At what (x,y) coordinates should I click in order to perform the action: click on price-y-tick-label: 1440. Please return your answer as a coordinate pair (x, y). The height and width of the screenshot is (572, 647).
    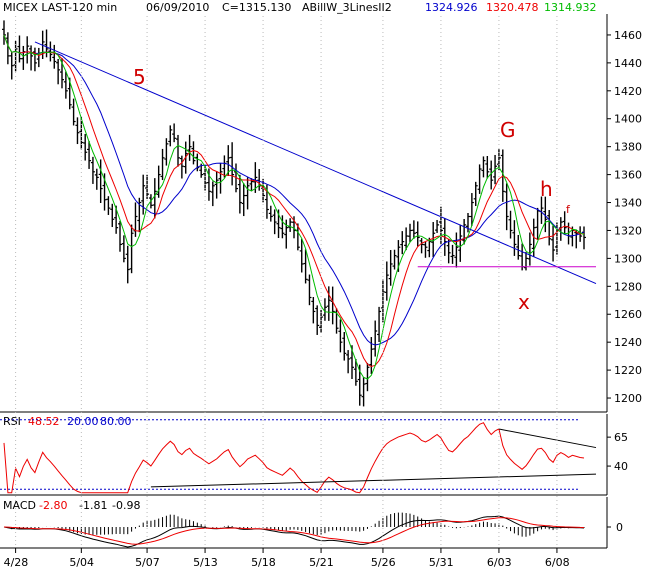
    Looking at the image, I should click on (628, 63).